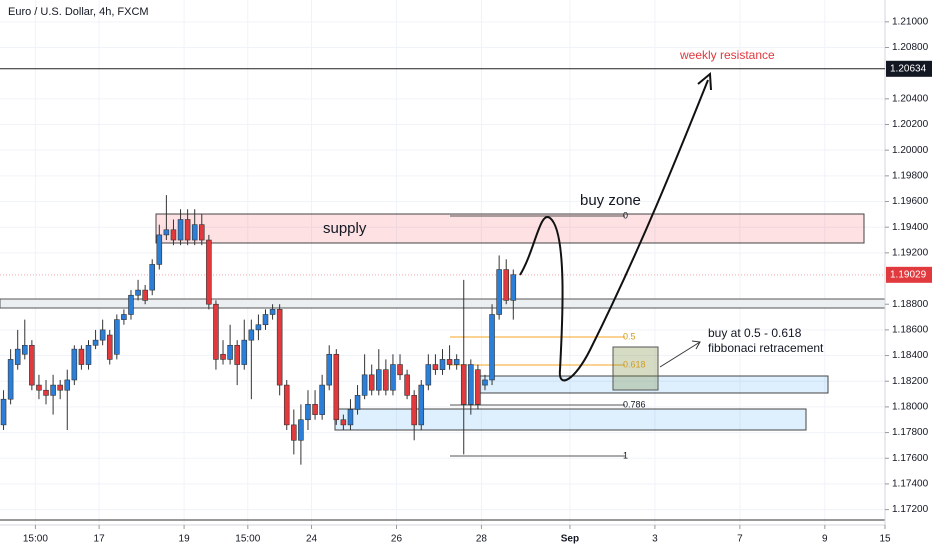  Describe the element at coordinates (910, 201) in the screenshot. I see `y-tick-label: 1.19600` at that location.